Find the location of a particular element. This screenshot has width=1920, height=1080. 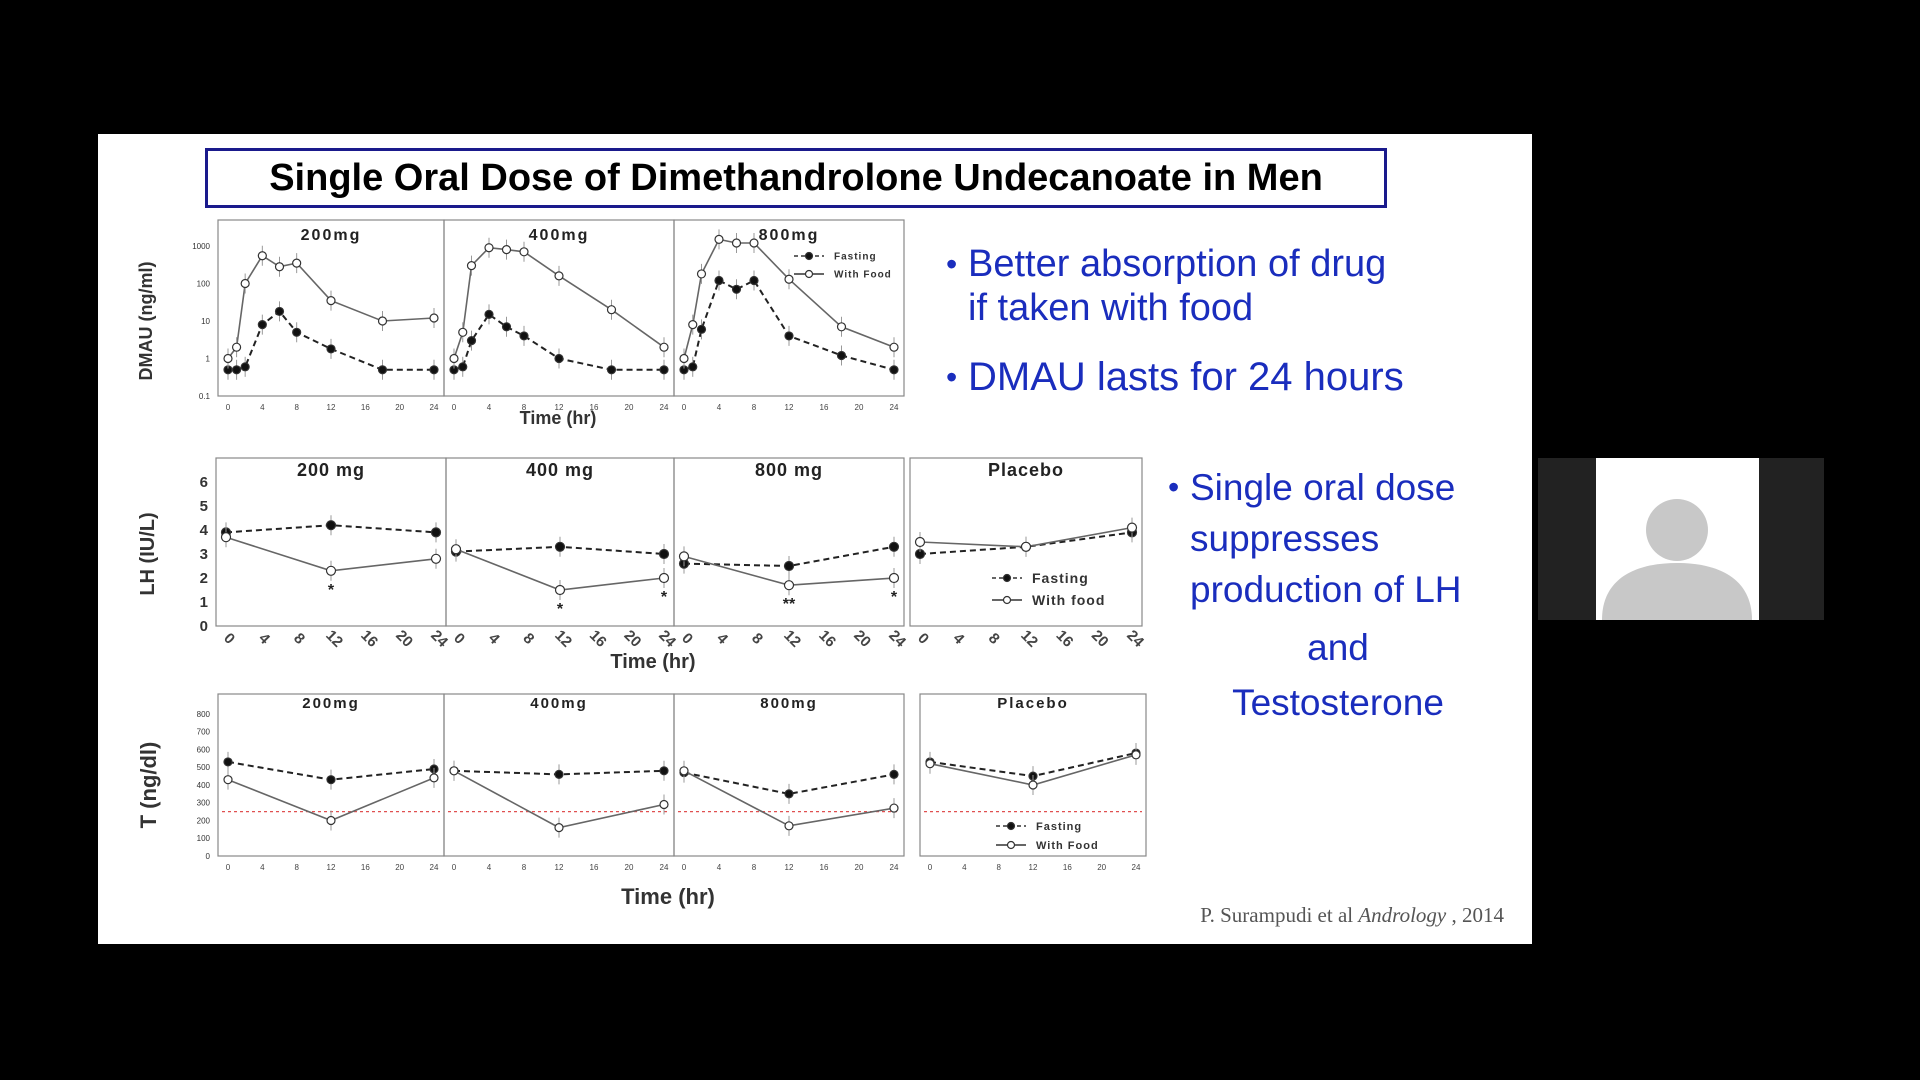

chart-2-panel-1-xtick-label: 0 is located at coordinates (454, 867).